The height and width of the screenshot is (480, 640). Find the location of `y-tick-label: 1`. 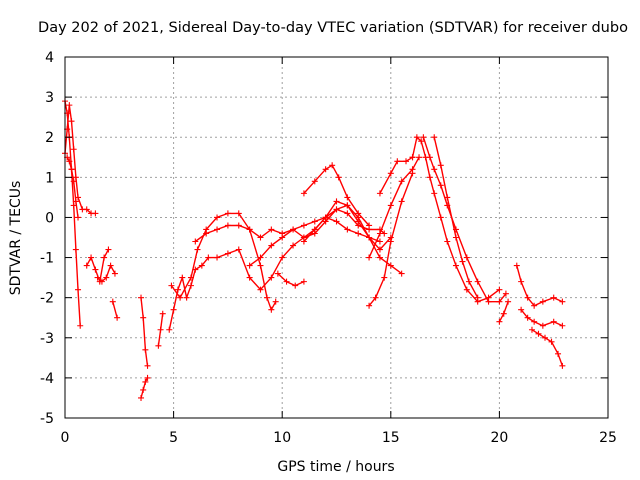

y-tick-label: 1 is located at coordinates (49, 178).